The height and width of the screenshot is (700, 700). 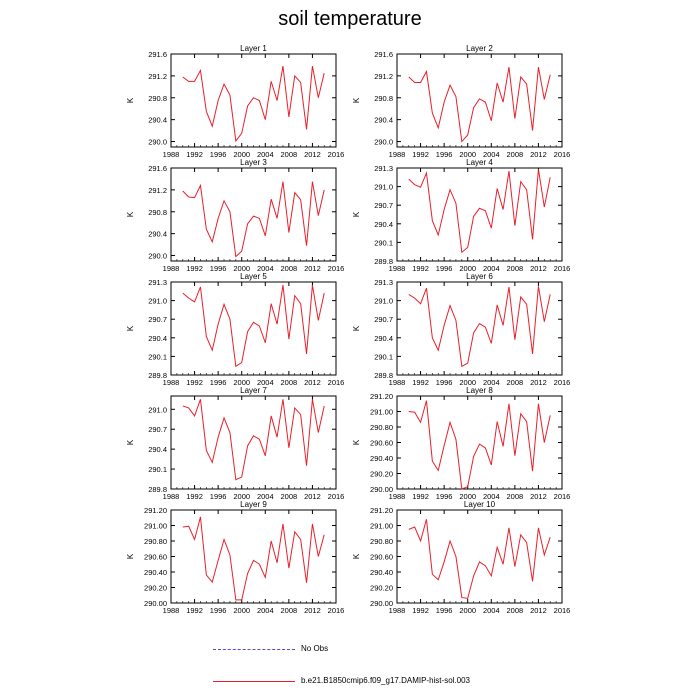 What do you see at coordinates (157, 429) in the screenshot?
I see `layer-7-y-tick-label: 290.7` at bounding box center [157, 429].